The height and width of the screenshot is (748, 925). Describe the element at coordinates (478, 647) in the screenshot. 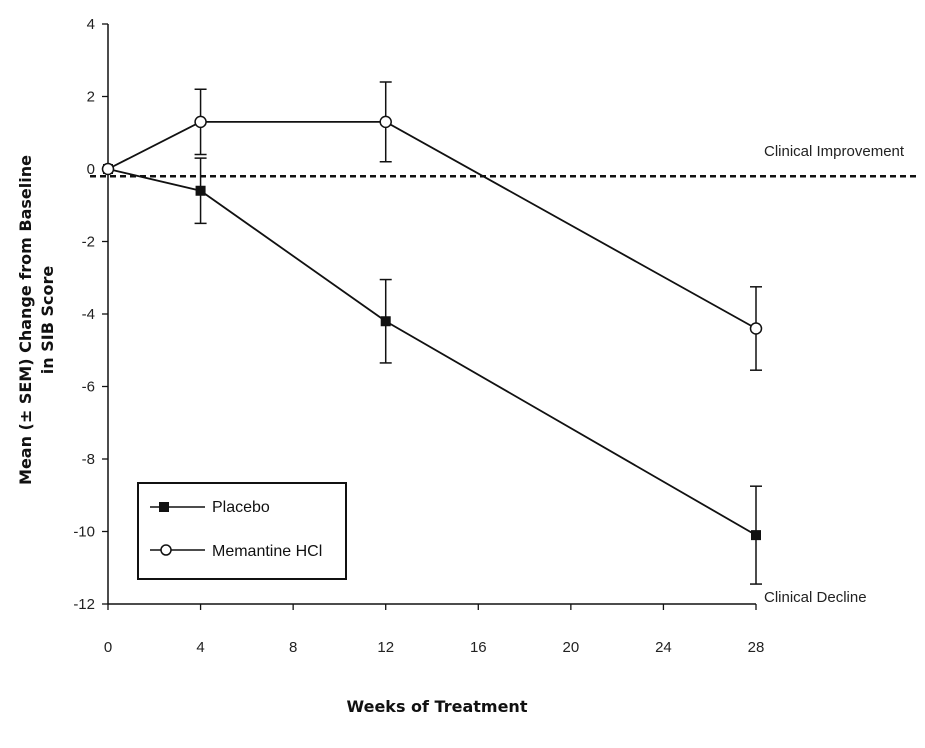

I see `x-tick-label: 16` at that location.